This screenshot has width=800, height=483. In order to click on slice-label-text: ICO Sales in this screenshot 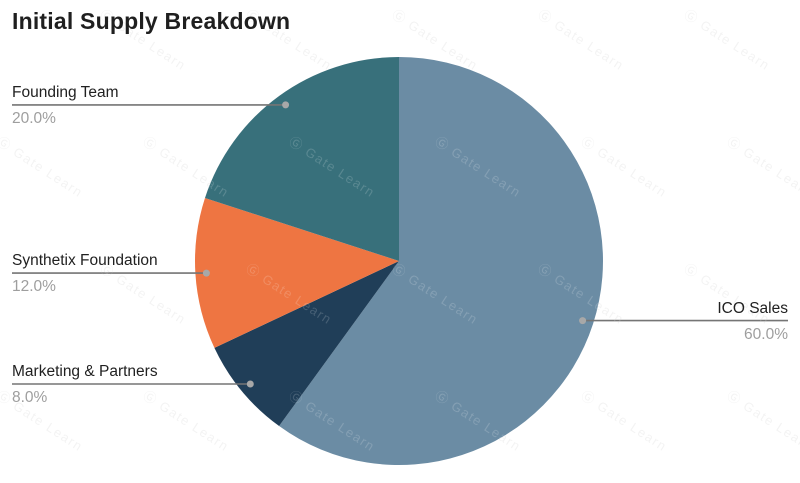, I will do `click(752, 308)`.